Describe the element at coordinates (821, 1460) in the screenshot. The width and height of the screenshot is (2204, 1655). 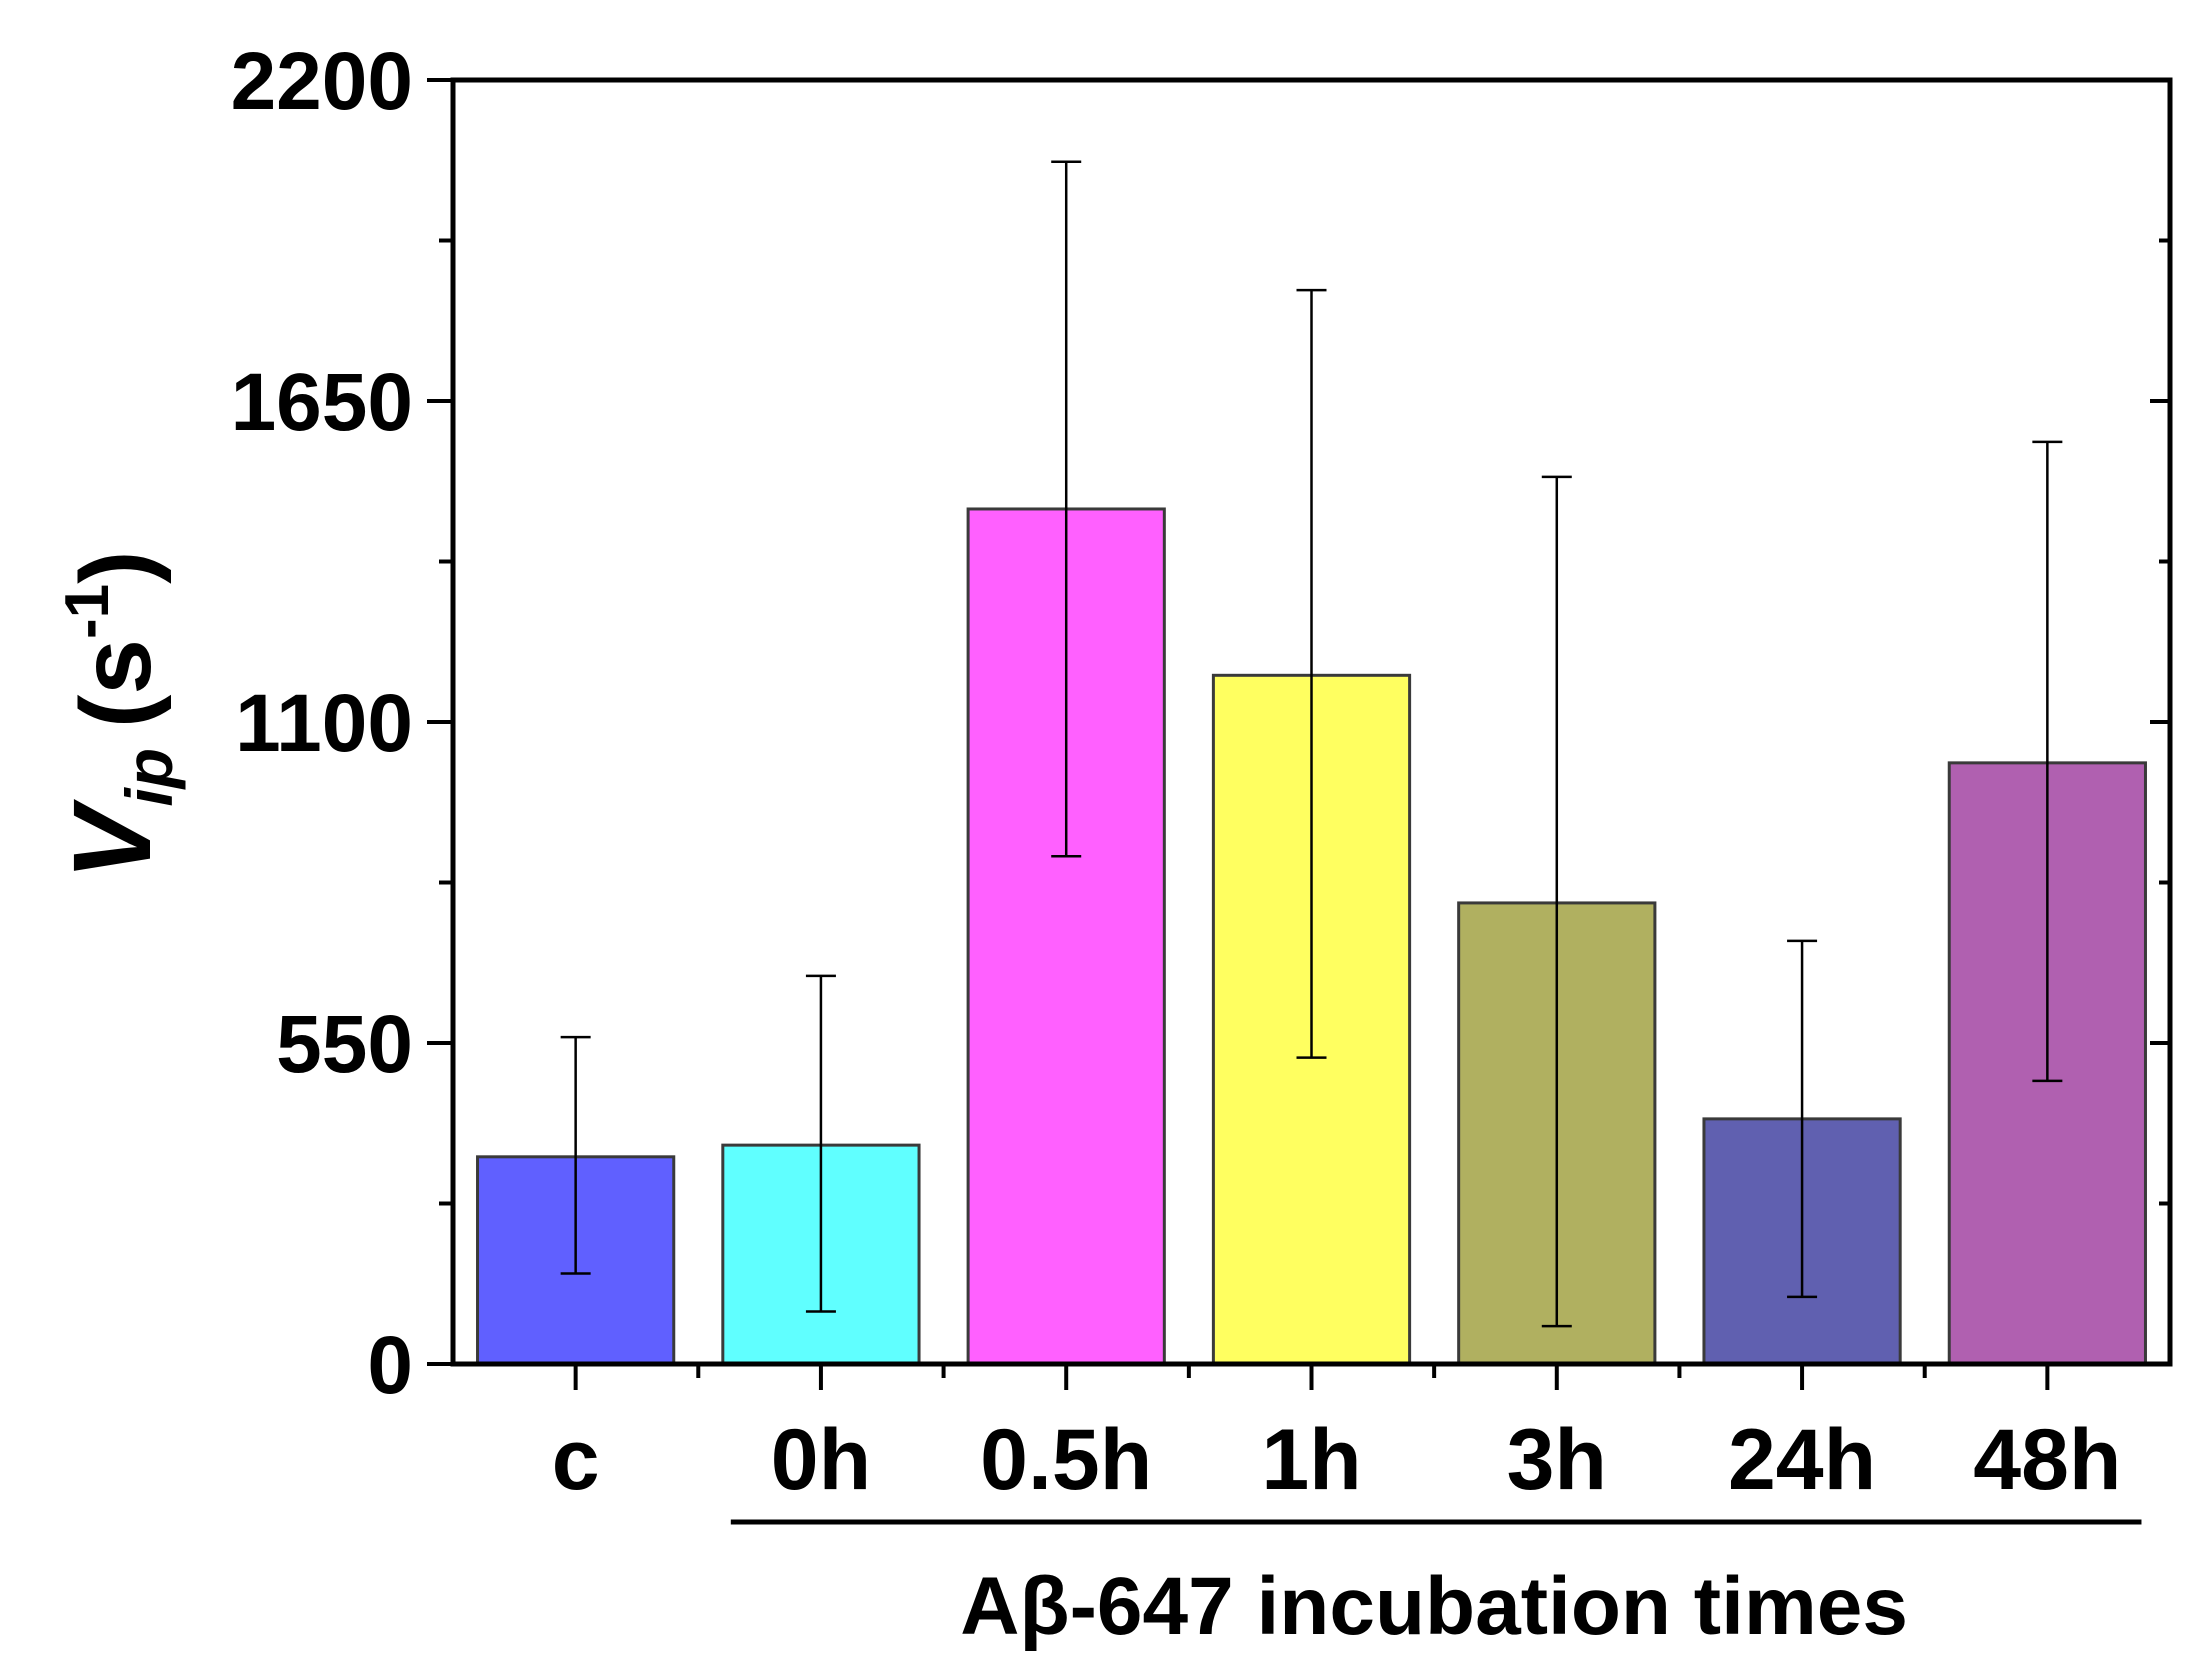
I see `x-tick-label-0h: 0h` at that location.